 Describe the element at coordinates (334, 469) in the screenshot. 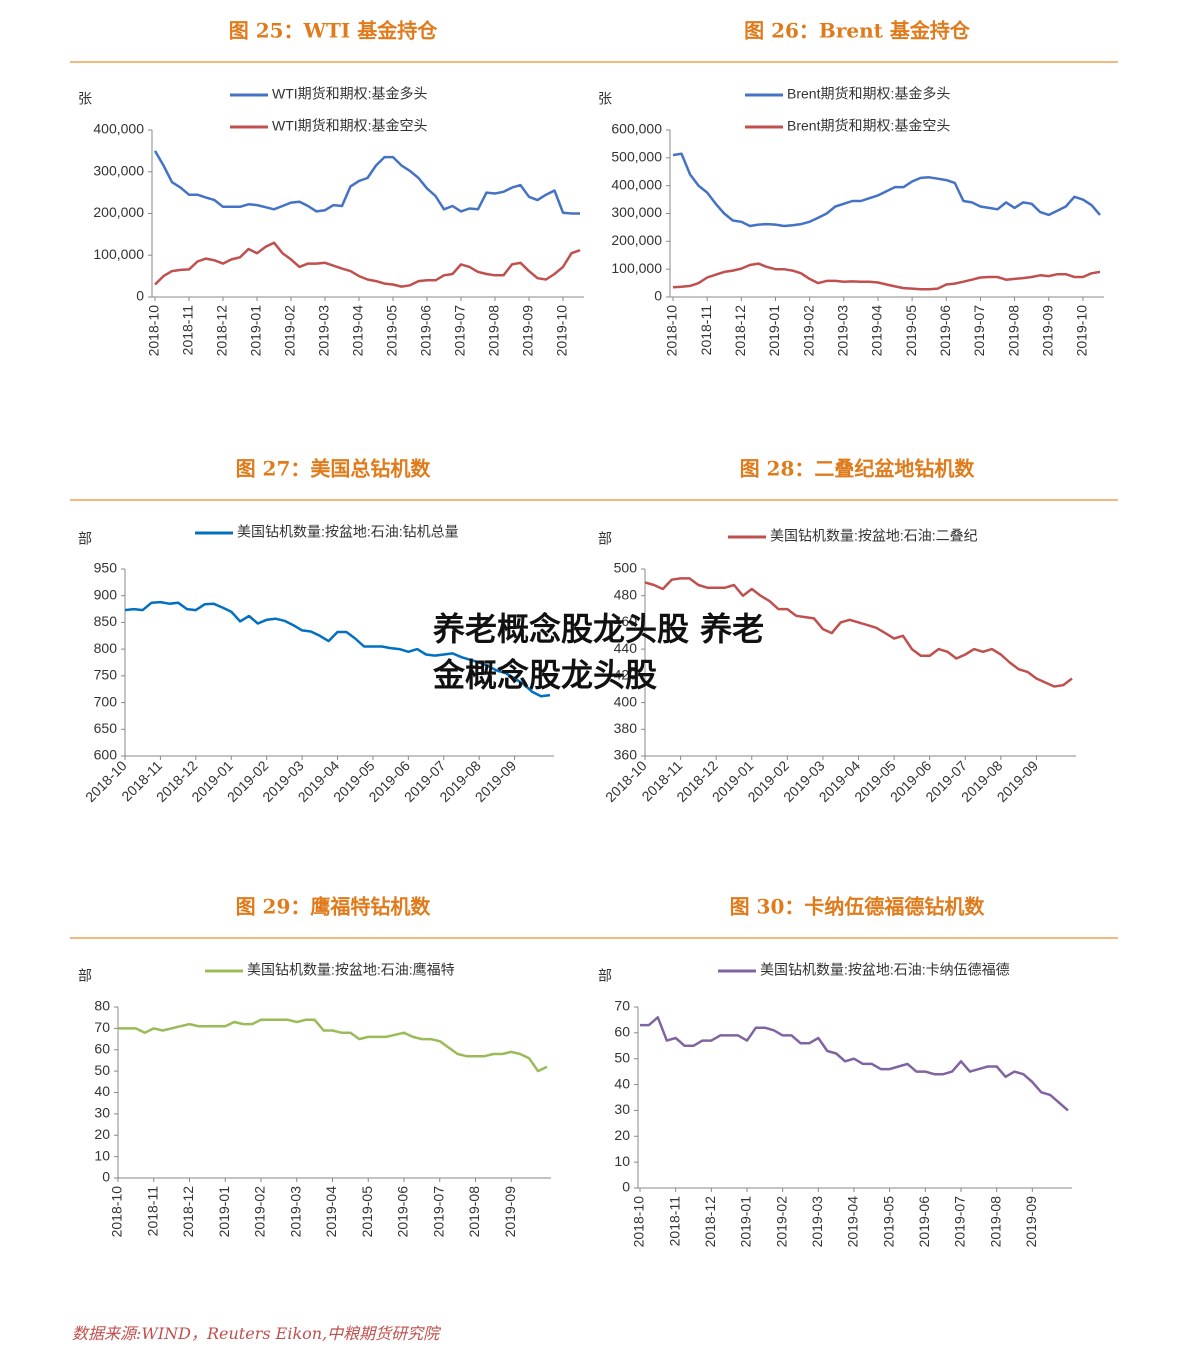

I see `chart-title: 图 27：美国总钻机数` at that location.